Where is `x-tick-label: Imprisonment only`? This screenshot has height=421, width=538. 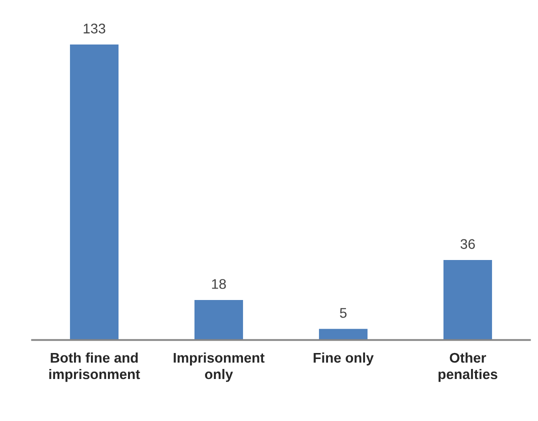 x-tick-label: Imprisonment only is located at coordinates (219, 367).